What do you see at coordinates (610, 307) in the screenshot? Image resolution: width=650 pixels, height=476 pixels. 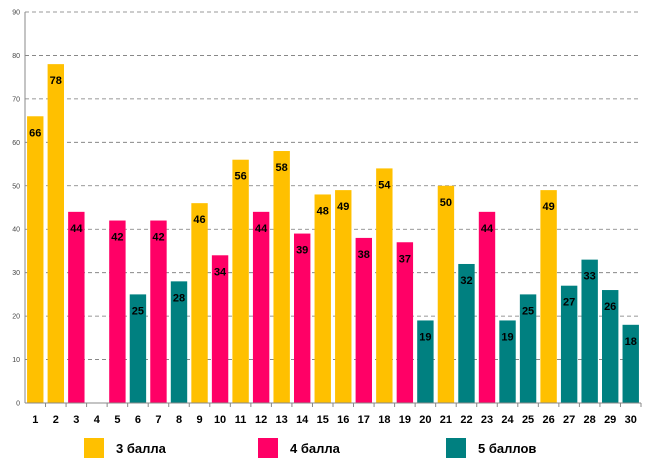 I see `data-label-29: 26` at bounding box center [610, 307].